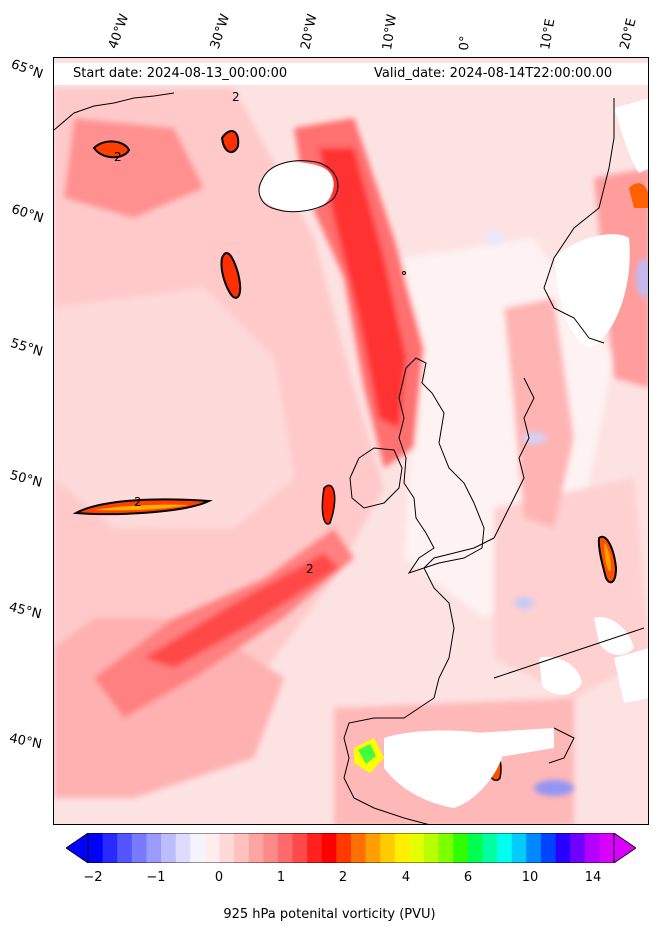  I want to click on lat-label: 60°N, so click(27, 214).